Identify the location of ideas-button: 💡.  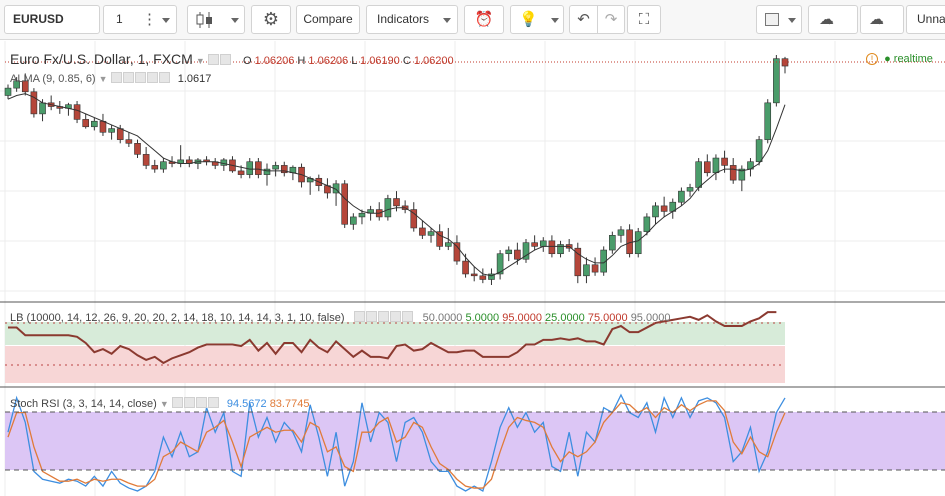
(537, 19).